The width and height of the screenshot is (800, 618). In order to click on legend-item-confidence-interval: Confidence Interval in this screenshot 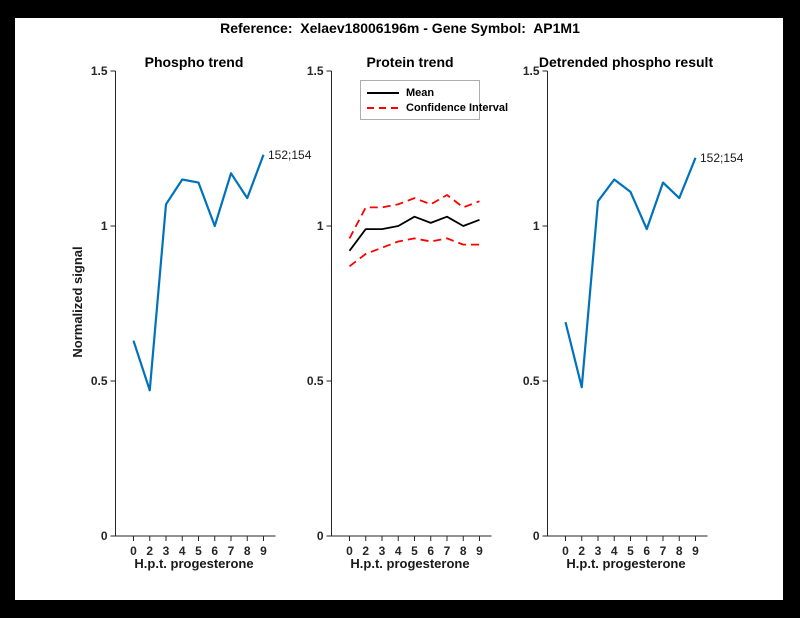, I will do `click(437, 107)`.